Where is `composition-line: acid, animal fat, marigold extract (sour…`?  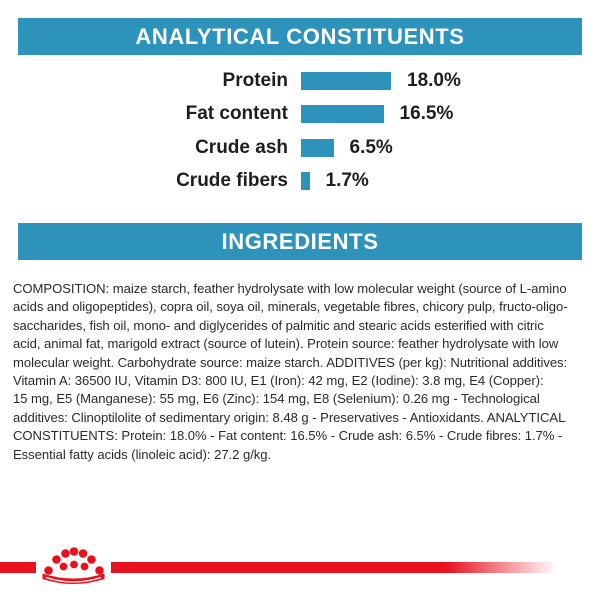 composition-line: acid, animal fat, marigold extract (sour… is located at coordinates (286, 344).